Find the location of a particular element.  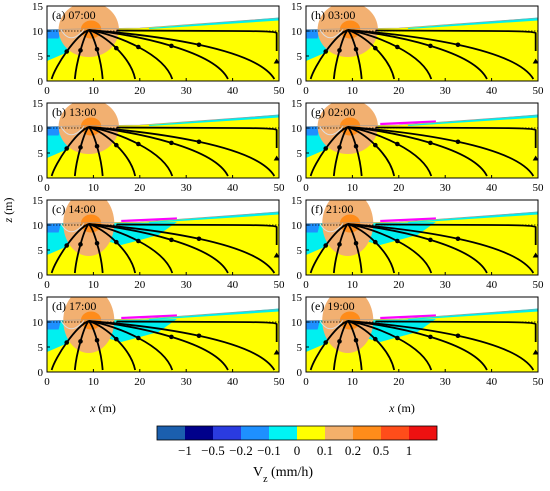

colorbar-tick-label: −0.1 is located at coordinates (269, 450).